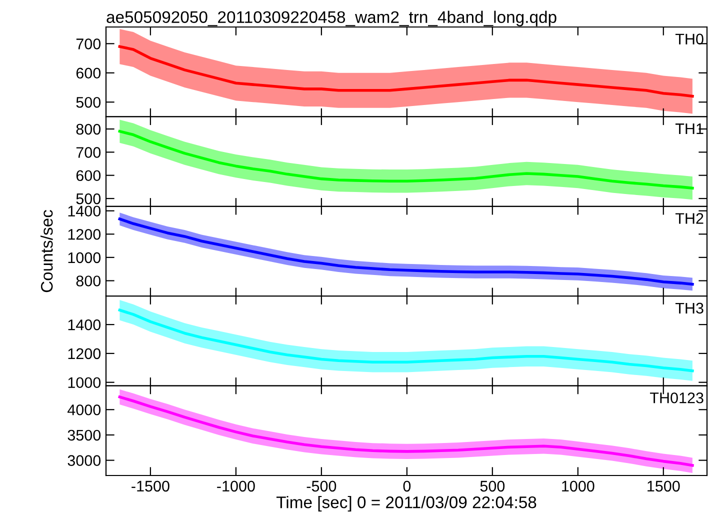 The width and height of the screenshot is (717, 516). What do you see at coordinates (689, 218) in the screenshot?
I see `text: TH2` at bounding box center [689, 218].